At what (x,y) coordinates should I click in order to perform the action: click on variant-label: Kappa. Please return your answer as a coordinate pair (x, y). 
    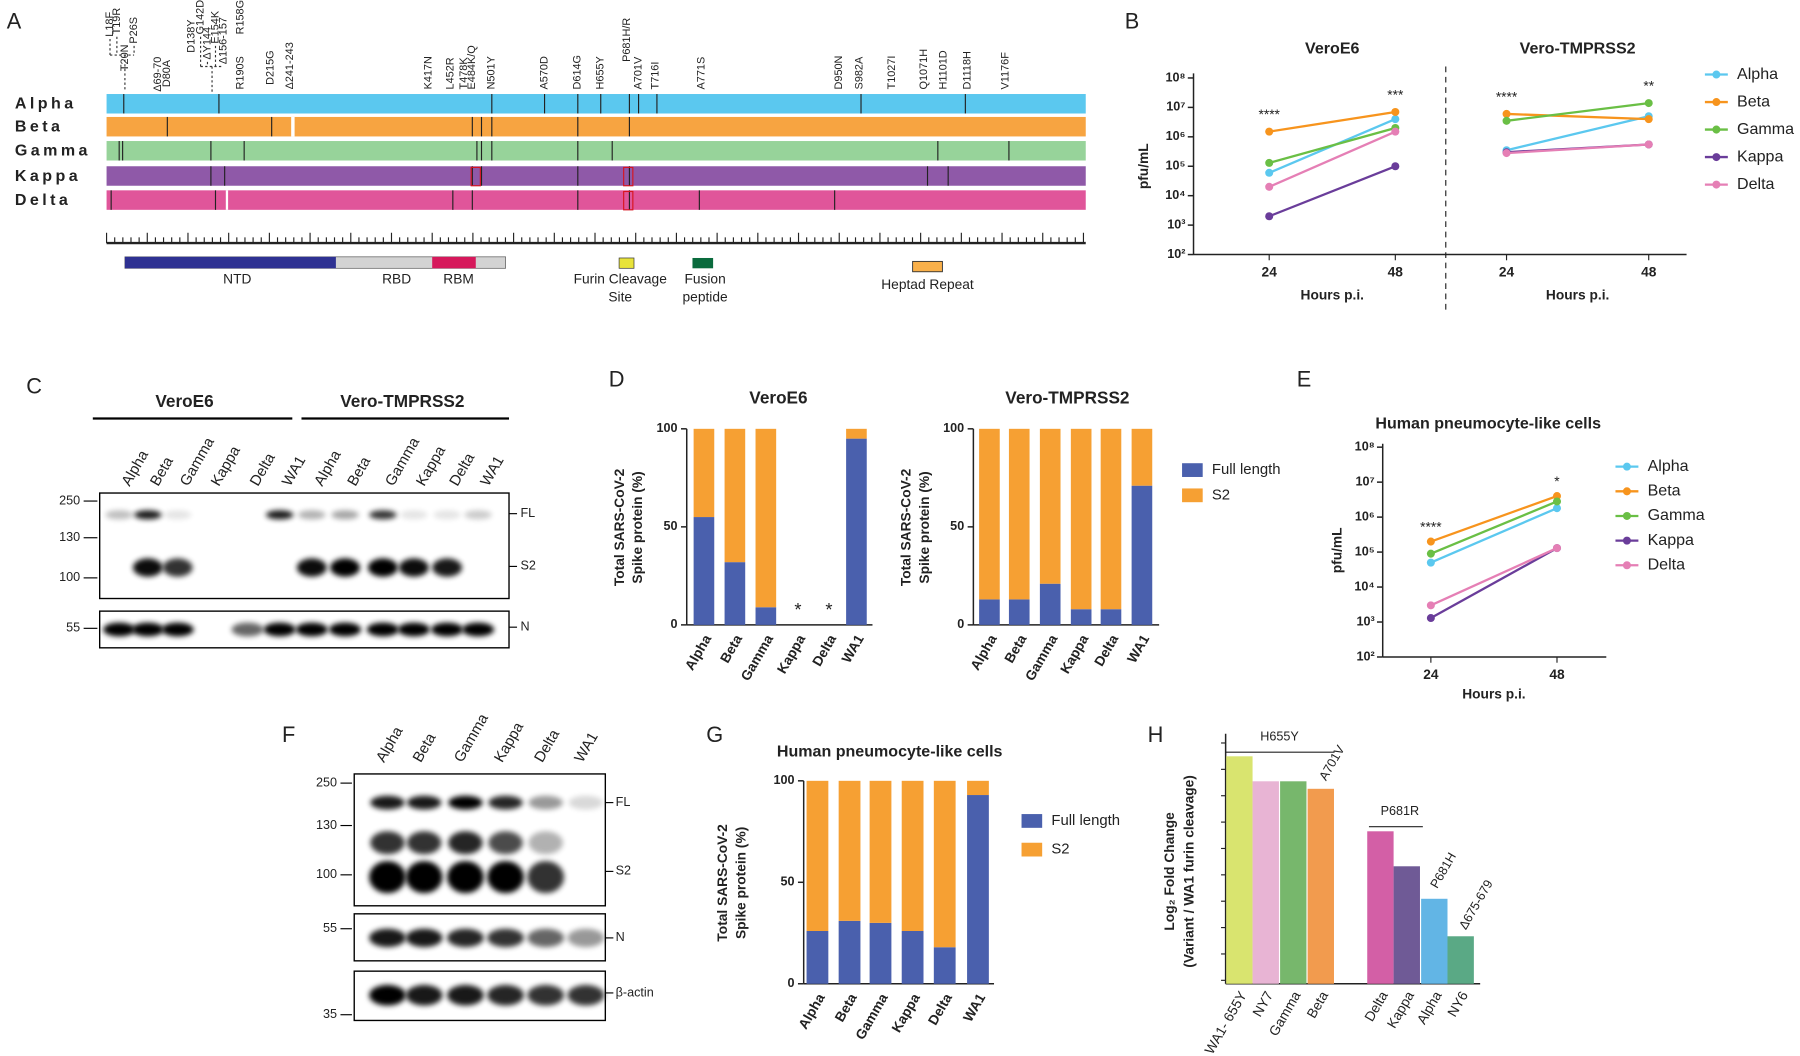
    Looking at the image, I should click on (48, 176).